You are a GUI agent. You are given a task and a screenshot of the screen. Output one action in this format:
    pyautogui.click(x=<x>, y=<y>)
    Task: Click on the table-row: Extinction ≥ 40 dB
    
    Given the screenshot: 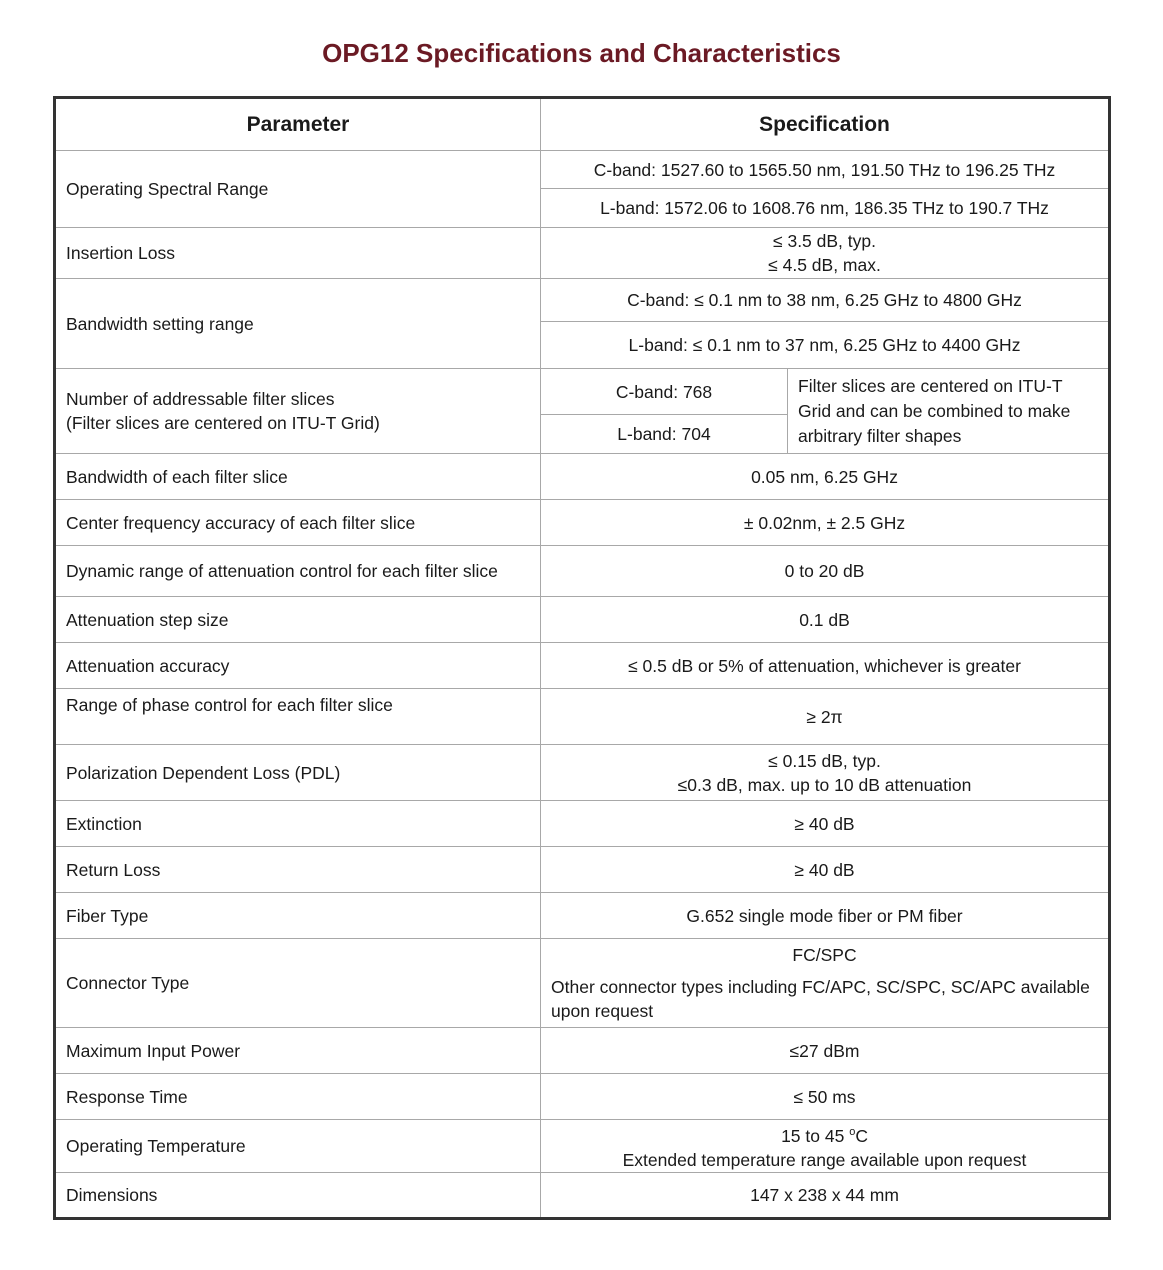 What is the action you would take?
    pyautogui.click(x=582, y=823)
    